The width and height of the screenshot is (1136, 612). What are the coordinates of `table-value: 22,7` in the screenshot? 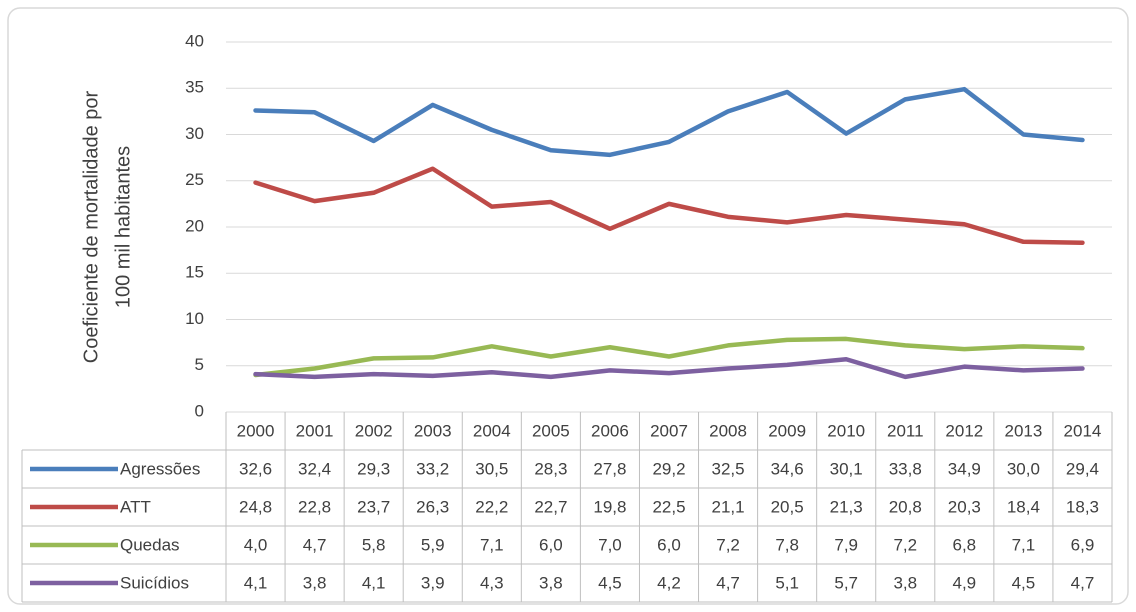 It's located at (550, 506).